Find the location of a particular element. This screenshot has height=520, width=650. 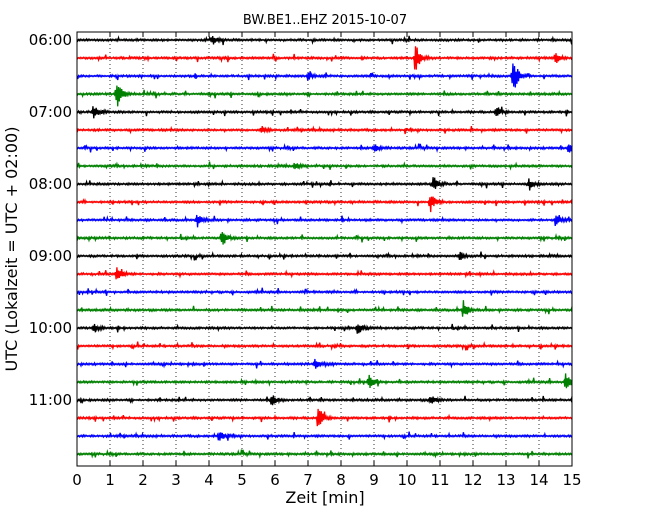

x-tick-label: 11 is located at coordinates (439, 480).